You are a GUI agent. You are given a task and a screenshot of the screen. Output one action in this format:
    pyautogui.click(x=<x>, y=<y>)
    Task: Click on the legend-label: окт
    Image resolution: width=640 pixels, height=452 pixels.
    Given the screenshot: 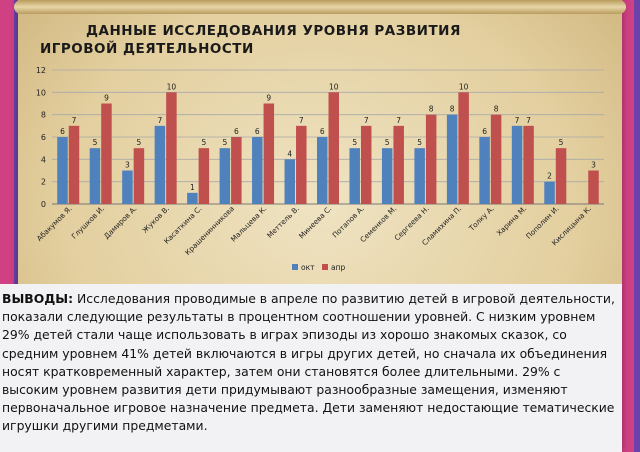 What is the action you would take?
    pyautogui.click(x=308, y=267)
    